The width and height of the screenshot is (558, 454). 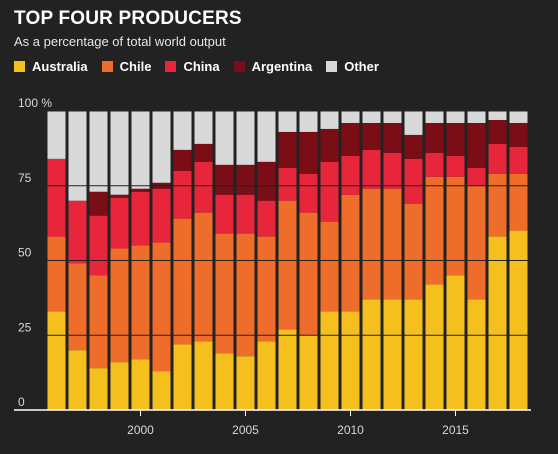 I want to click on bar-other-2001, so click(x=161, y=147).